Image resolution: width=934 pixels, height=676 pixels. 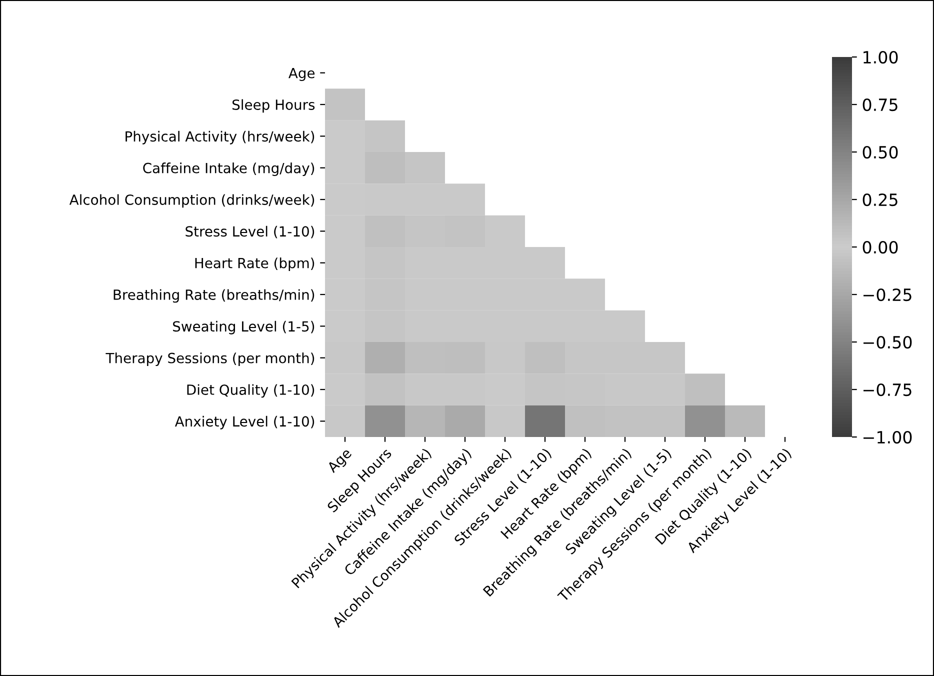 What do you see at coordinates (210, 359) in the screenshot?
I see `y-tick-label: Therapy Sessions (per month)` at bounding box center [210, 359].